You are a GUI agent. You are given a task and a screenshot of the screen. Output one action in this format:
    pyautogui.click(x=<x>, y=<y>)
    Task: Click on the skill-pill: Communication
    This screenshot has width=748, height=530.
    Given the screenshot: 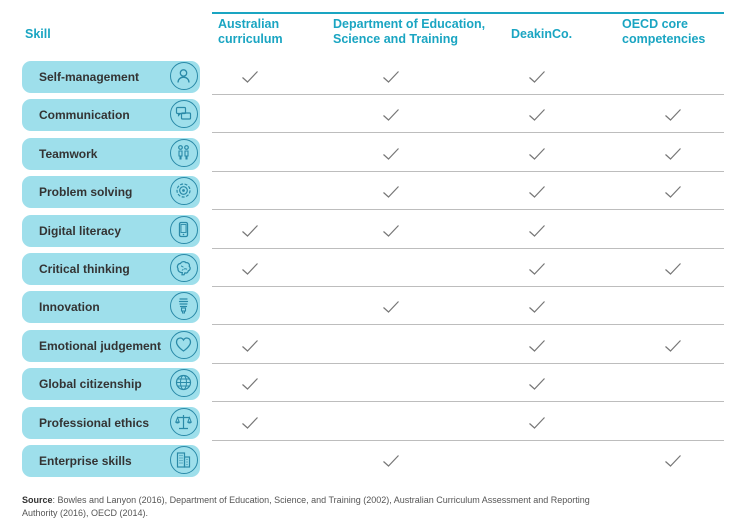 What is the action you would take?
    pyautogui.click(x=111, y=115)
    